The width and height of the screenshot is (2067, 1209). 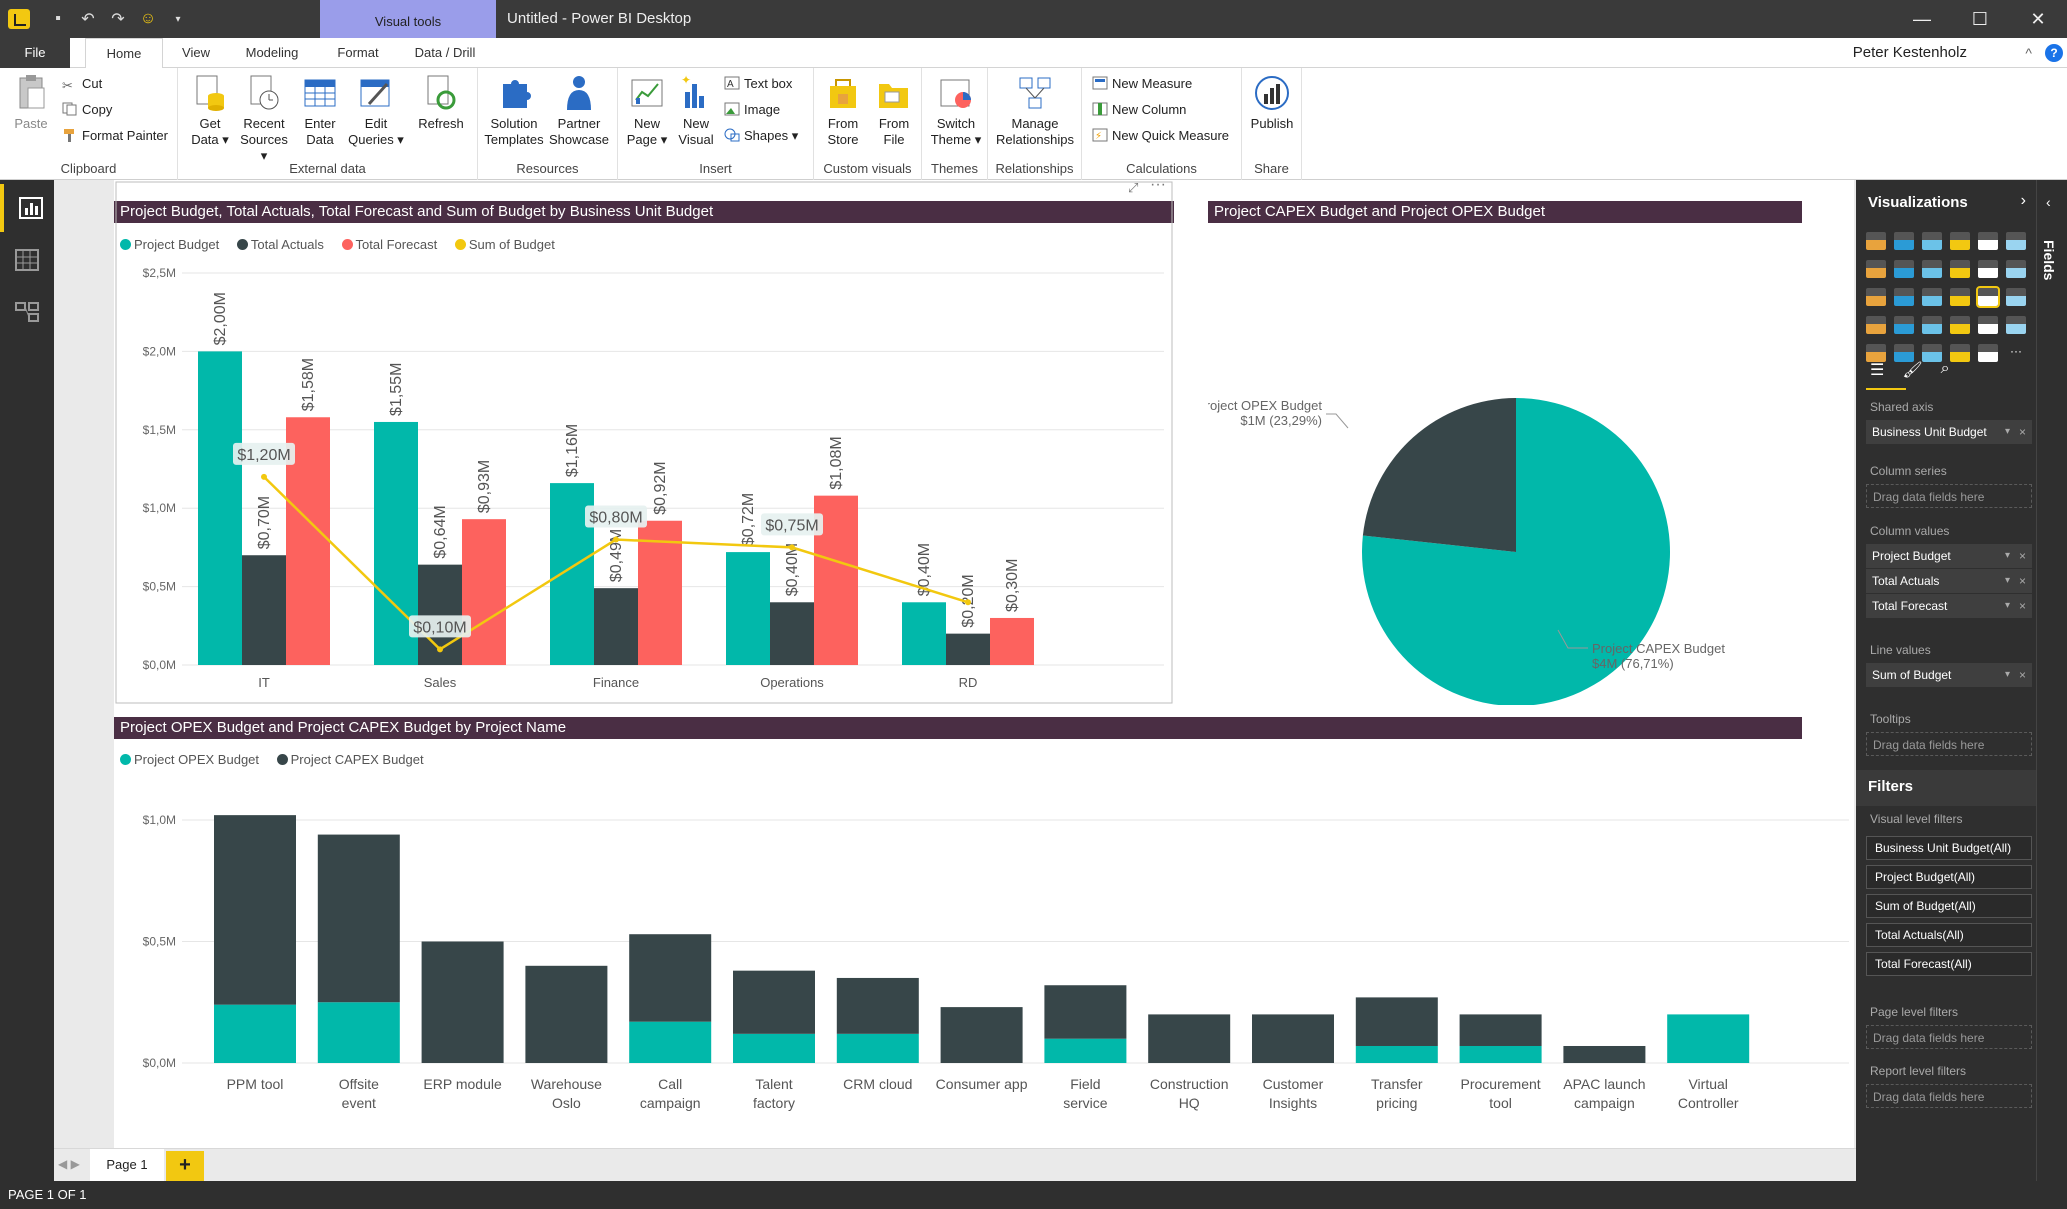 I want to click on save-icon: ▪, so click(x=58, y=18).